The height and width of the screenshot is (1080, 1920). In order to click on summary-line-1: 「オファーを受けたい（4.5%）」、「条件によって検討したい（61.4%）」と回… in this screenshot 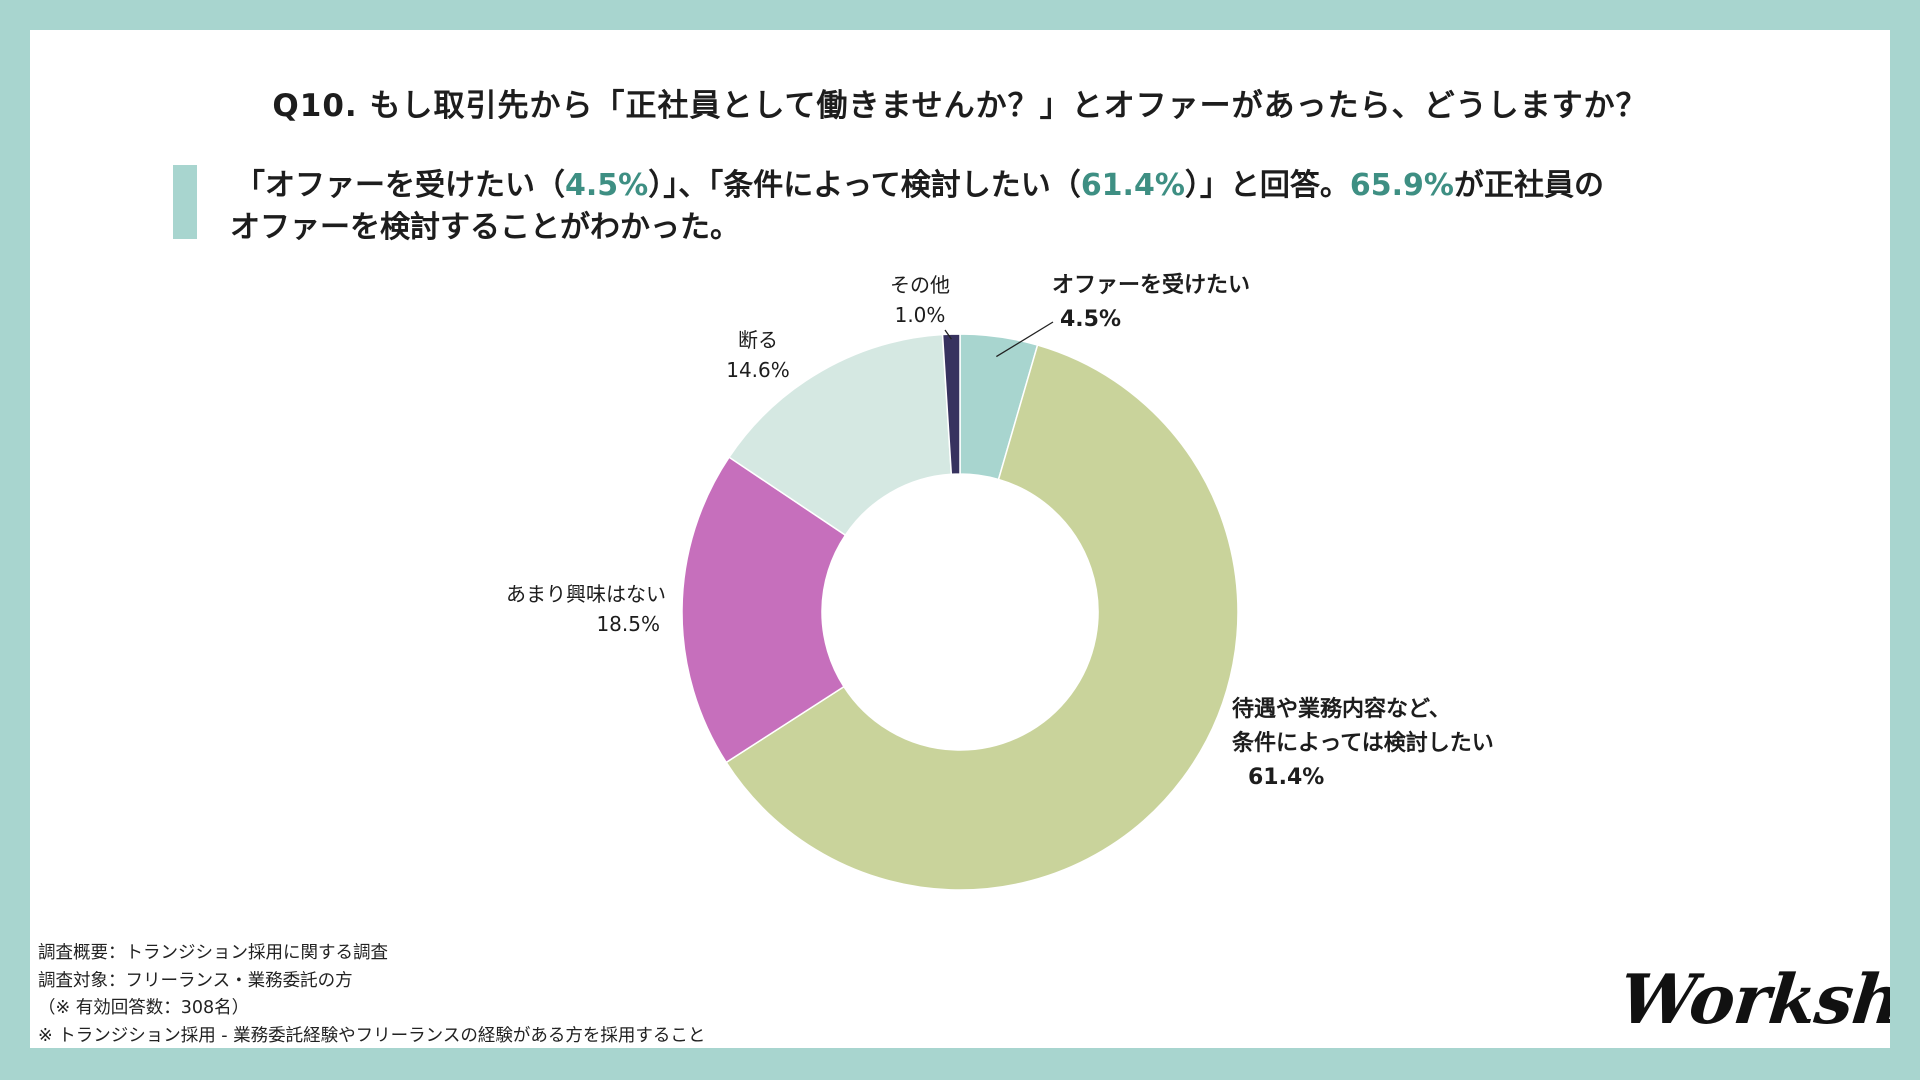, I will do `click(919, 182)`.